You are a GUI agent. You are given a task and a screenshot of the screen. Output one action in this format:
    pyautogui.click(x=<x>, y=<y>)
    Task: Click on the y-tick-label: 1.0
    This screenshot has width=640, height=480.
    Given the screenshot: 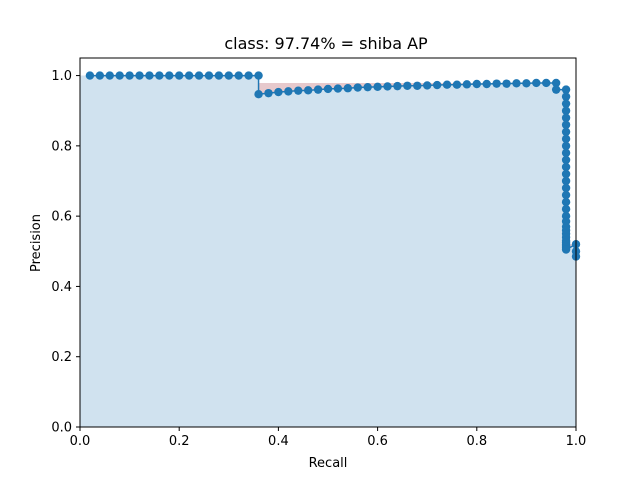 What is the action you would take?
    pyautogui.click(x=61, y=76)
    